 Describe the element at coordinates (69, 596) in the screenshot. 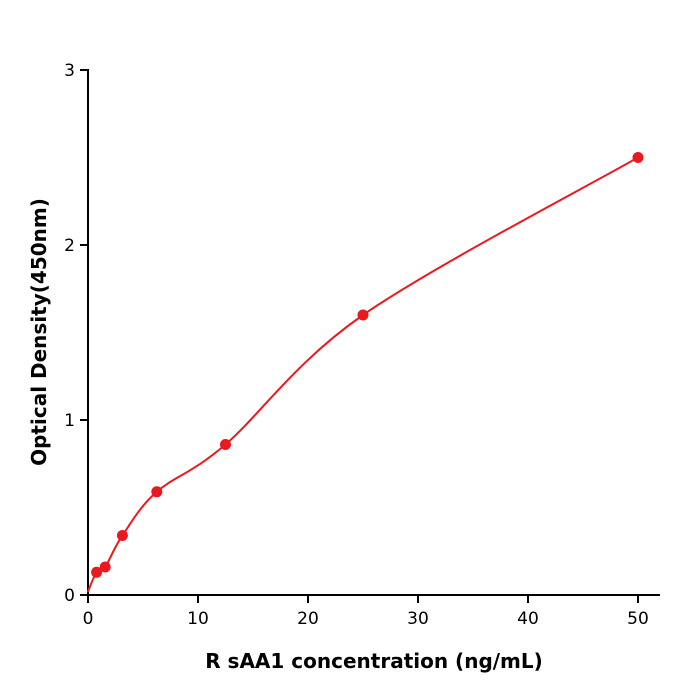

I see `y-tick-label: 0` at that location.